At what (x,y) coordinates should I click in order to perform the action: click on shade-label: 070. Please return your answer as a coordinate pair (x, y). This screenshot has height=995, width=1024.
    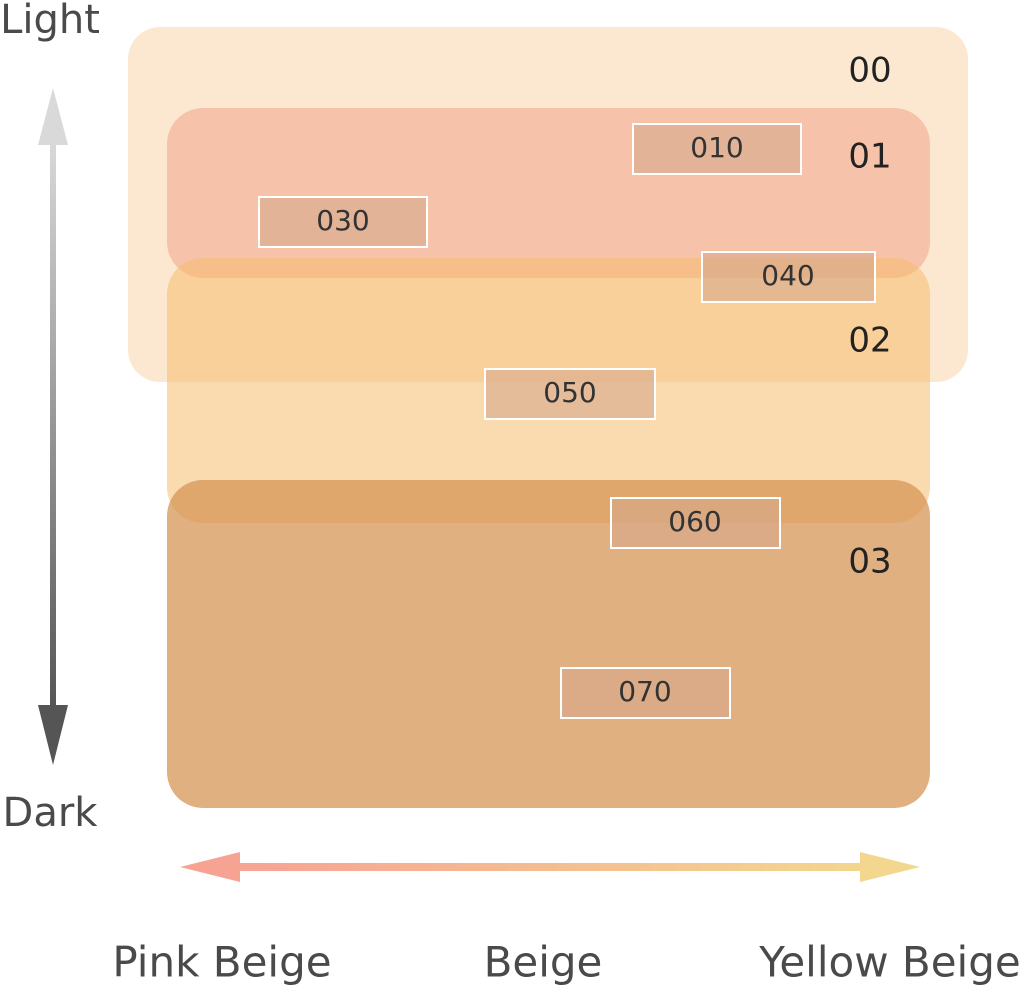
    Looking at the image, I should click on (644, 691).